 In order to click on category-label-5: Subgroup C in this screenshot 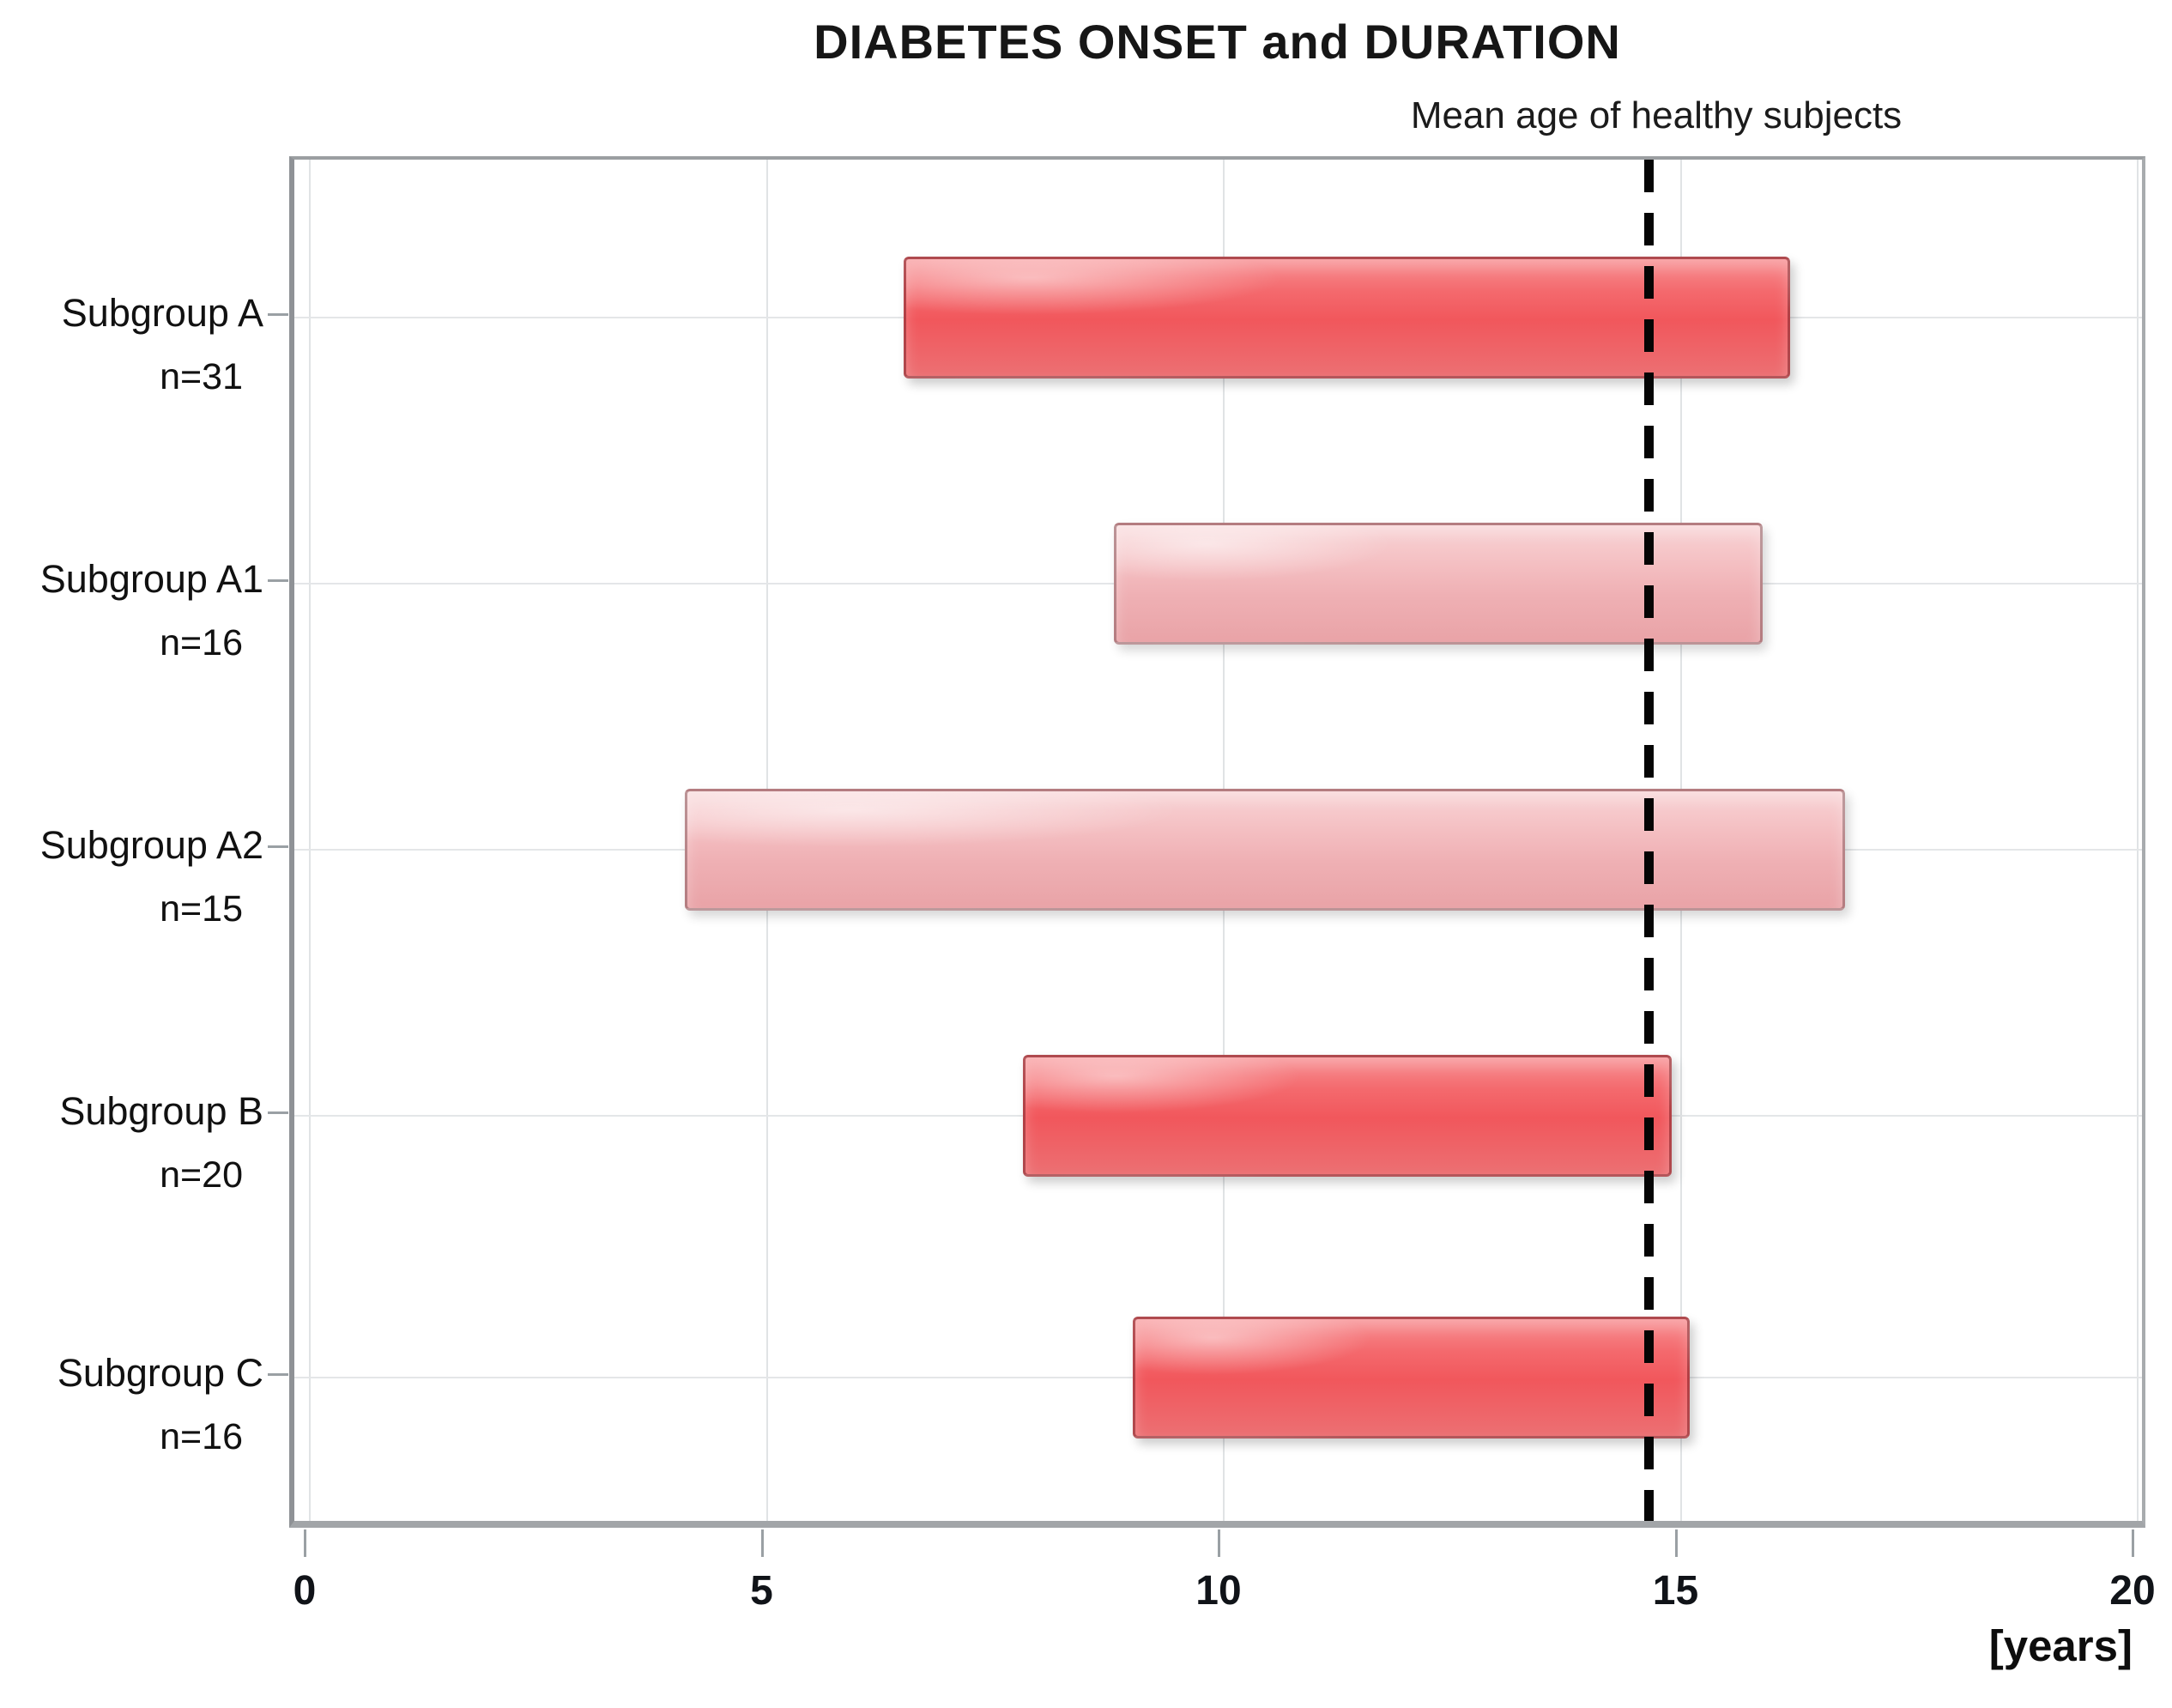, I will do `click(160, 1373)`.